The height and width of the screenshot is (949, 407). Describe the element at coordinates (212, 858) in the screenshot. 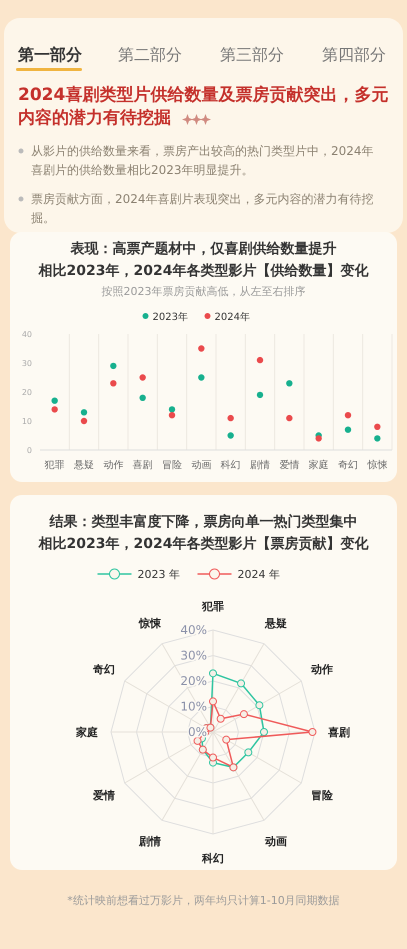

I see `spoke-label: 科幻` at that location.